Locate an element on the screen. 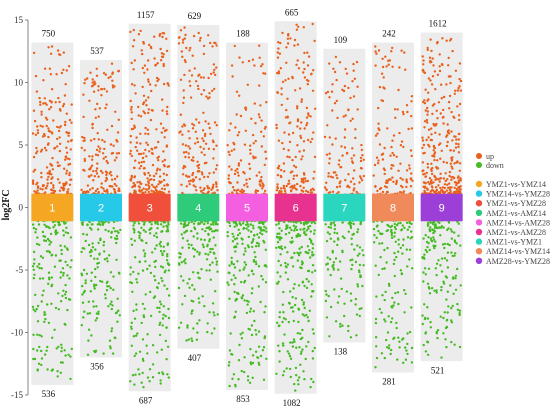 This screenshot has width=550, height=411. up-count-label: 1612 is located at coordinates (438, 24).